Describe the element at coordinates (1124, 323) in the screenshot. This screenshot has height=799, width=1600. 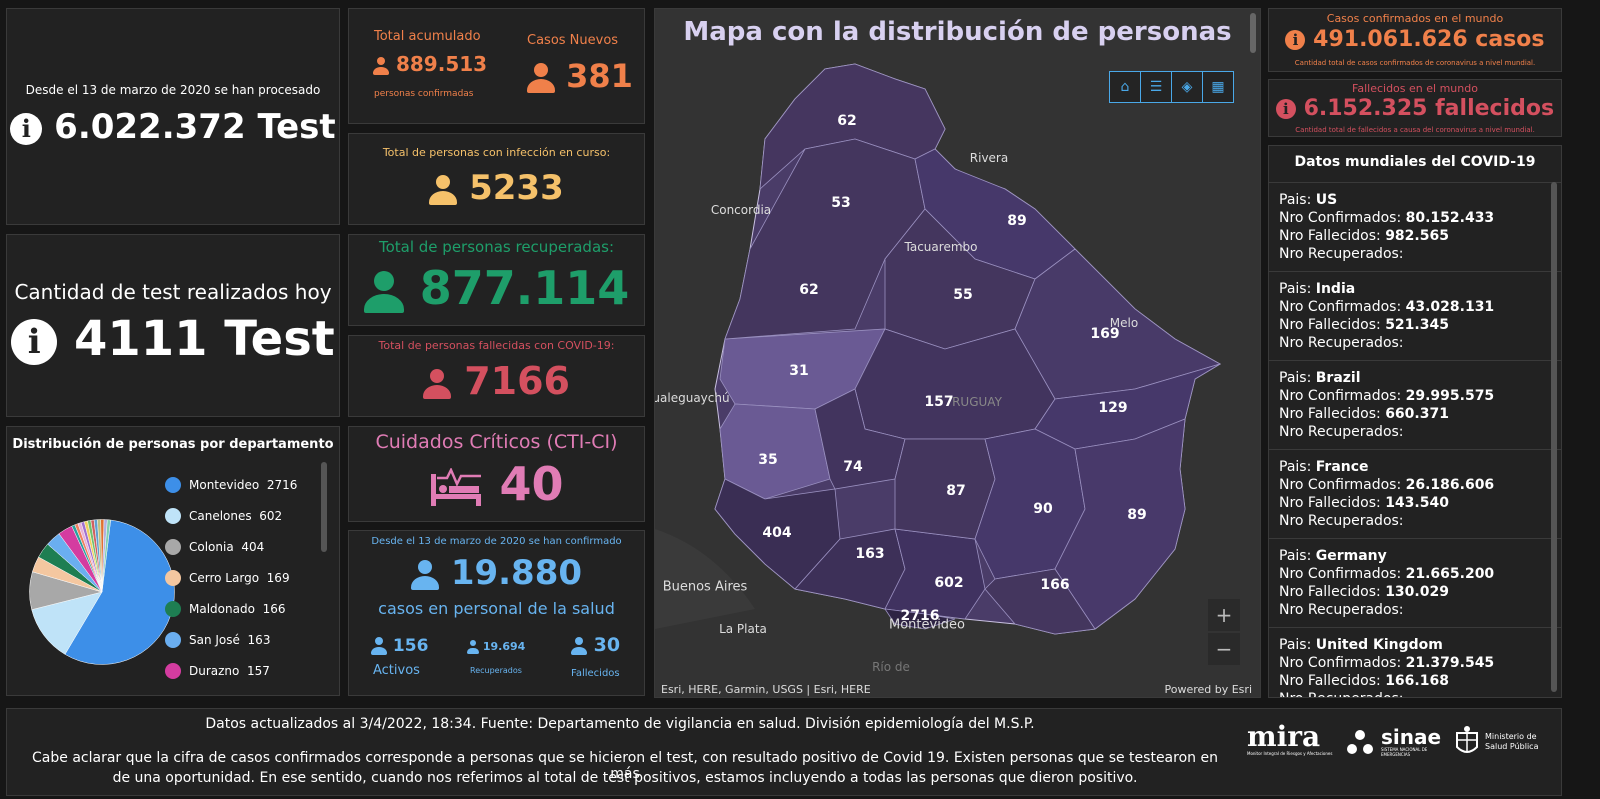
I see `map-city-melo: Melo` at that location.